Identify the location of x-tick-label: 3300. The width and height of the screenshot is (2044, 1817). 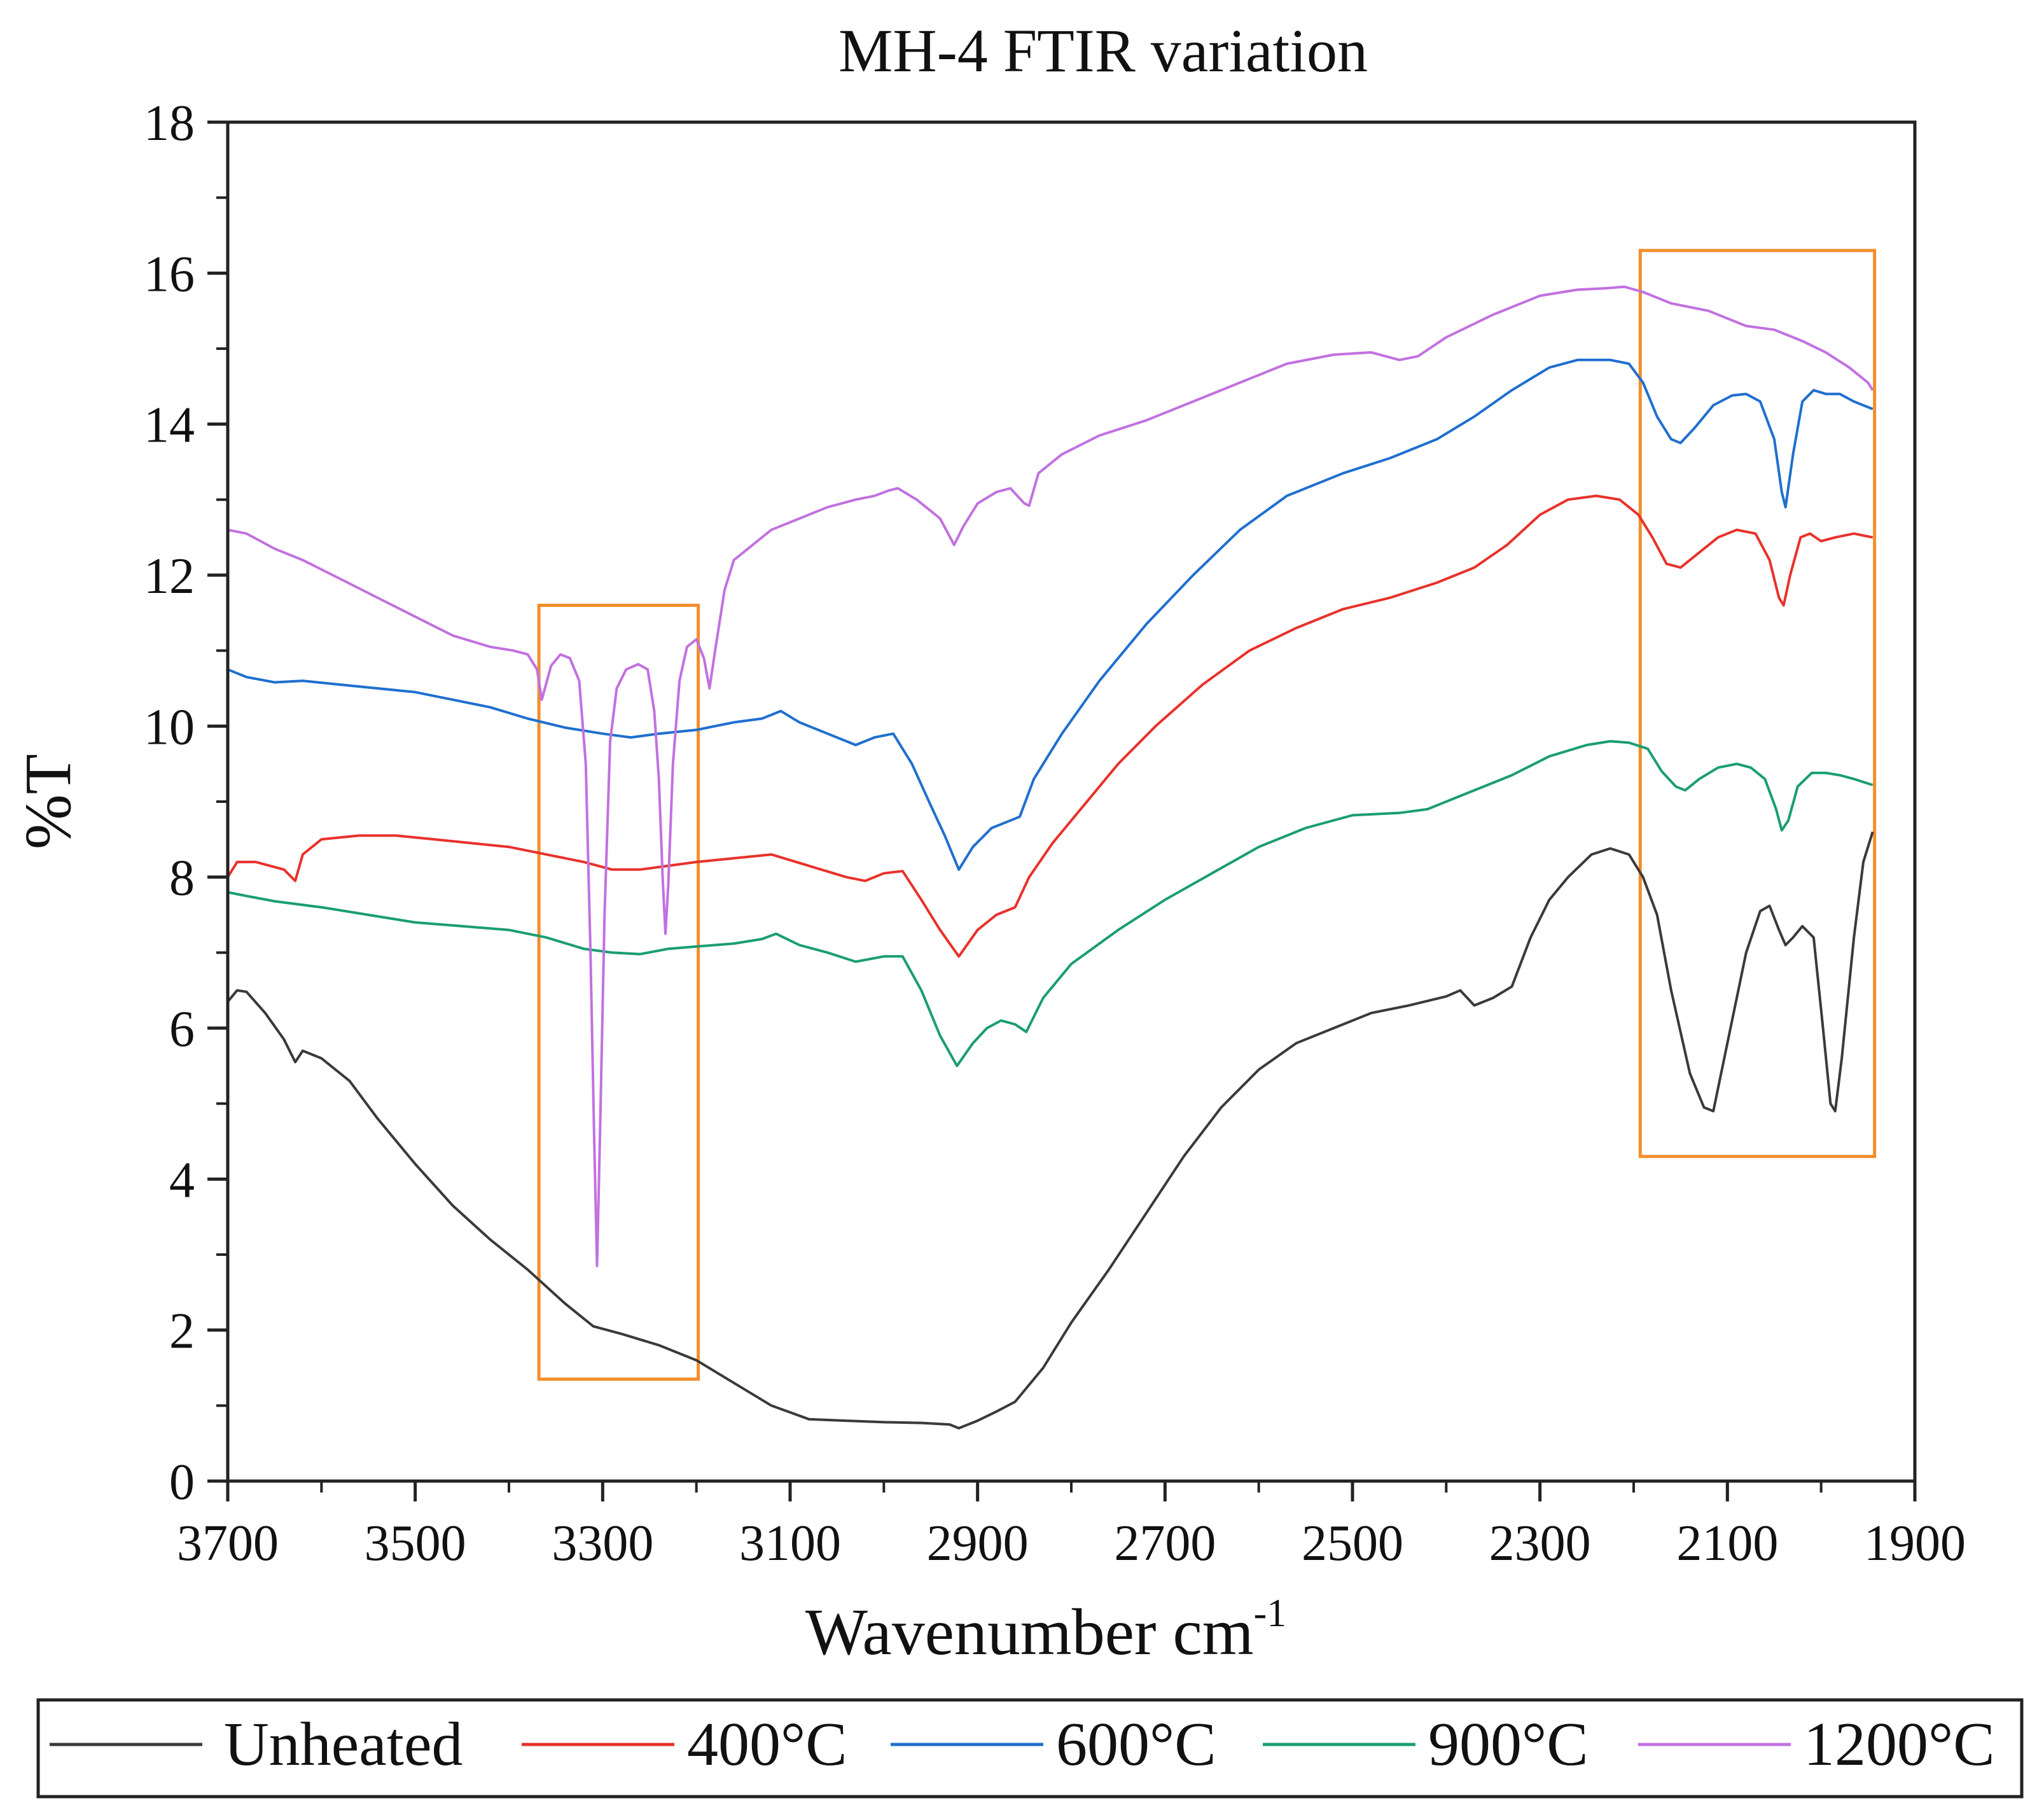
(602, 1543).